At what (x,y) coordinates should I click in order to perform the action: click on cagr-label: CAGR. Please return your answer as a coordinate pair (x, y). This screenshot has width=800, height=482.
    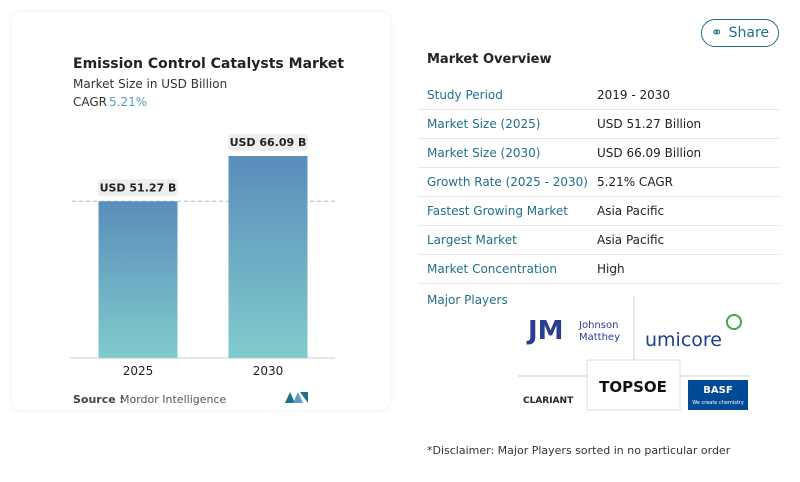
    Looking at the image, I should click on (90, 102).